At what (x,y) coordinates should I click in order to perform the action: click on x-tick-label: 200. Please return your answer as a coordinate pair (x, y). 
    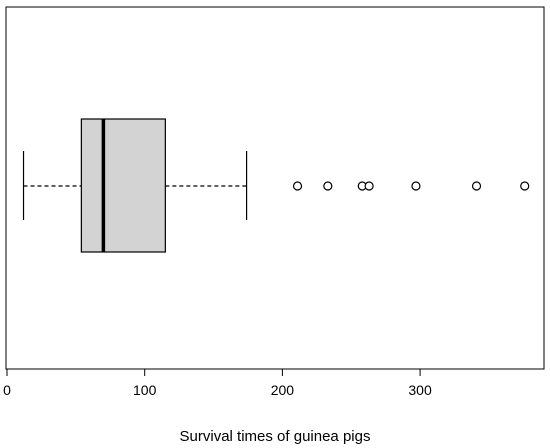
    Looking at the image, I should click on (283, 390).